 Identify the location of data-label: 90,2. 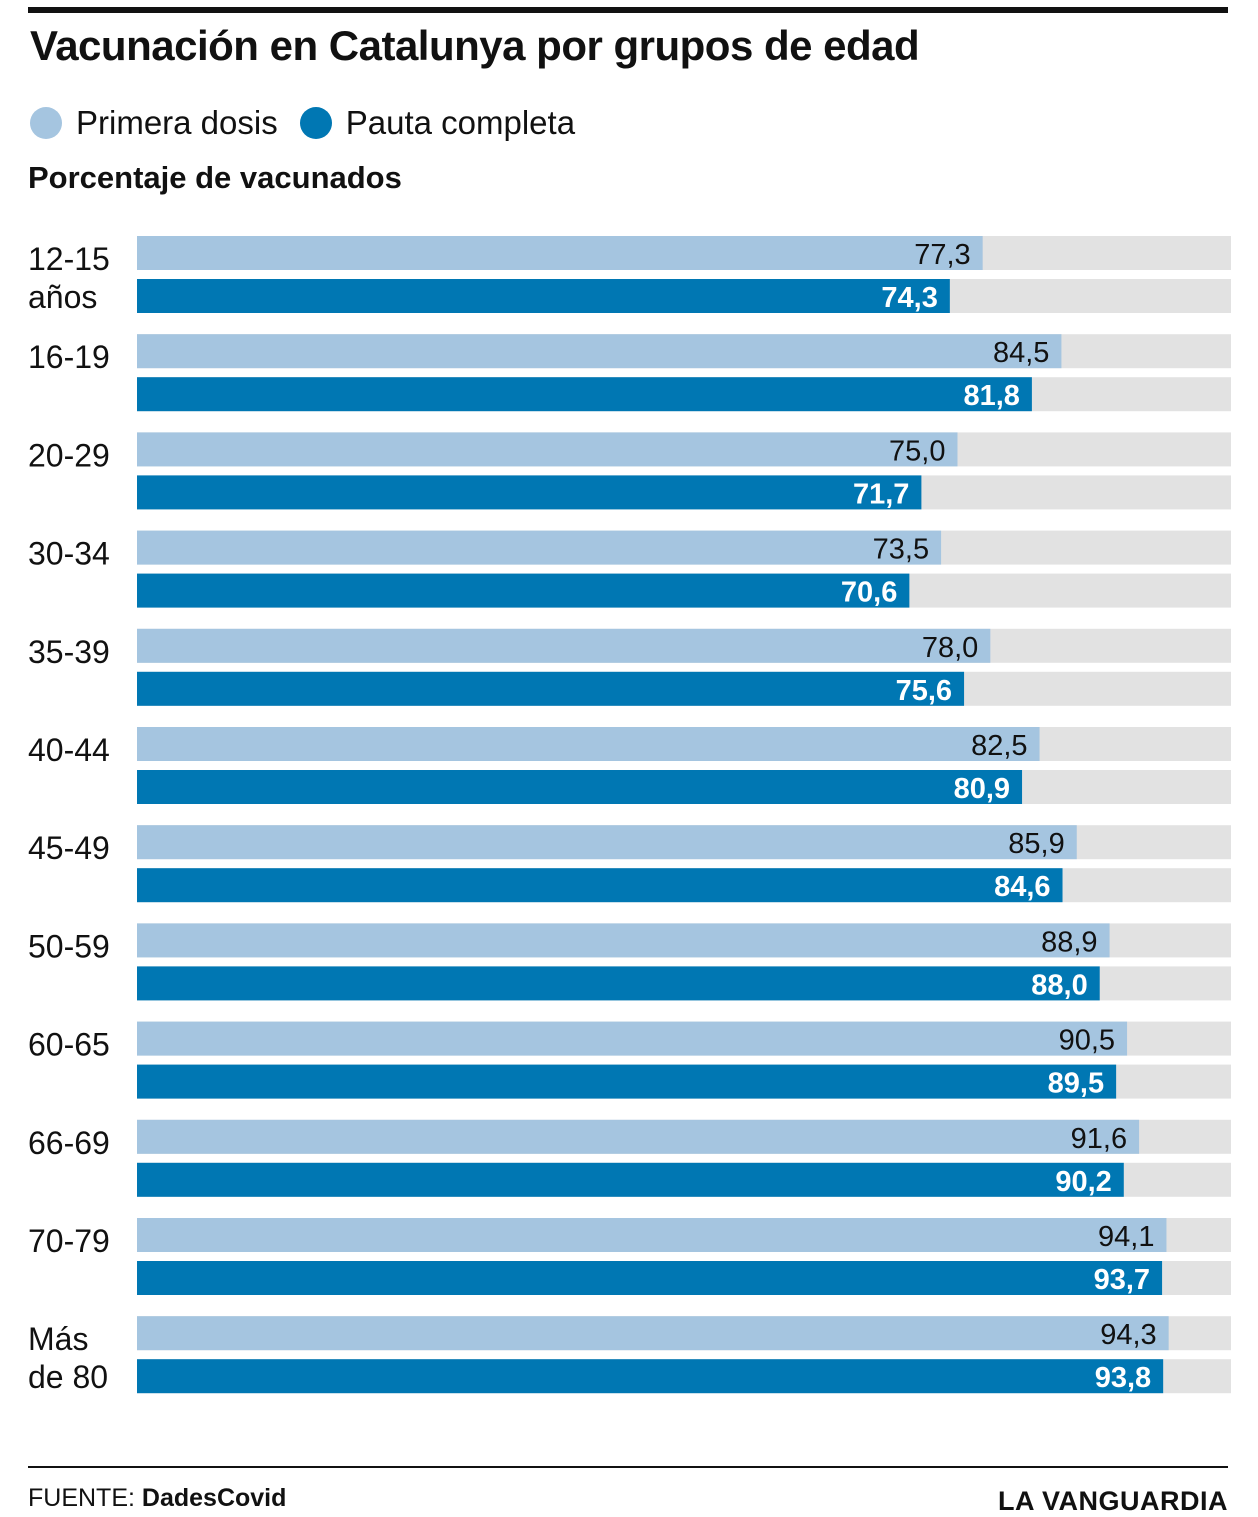
(1083, 1182).